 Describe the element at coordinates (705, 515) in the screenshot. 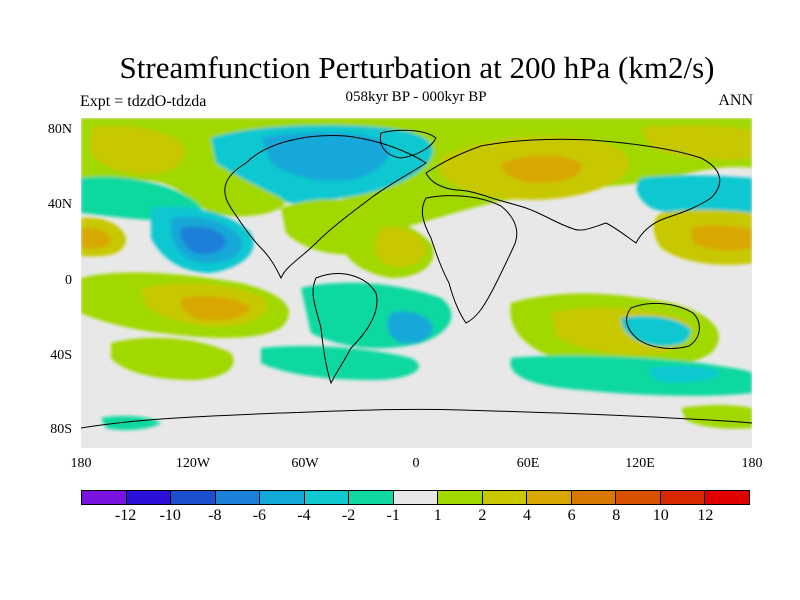

I see `colorbar-label: 12` at that location.